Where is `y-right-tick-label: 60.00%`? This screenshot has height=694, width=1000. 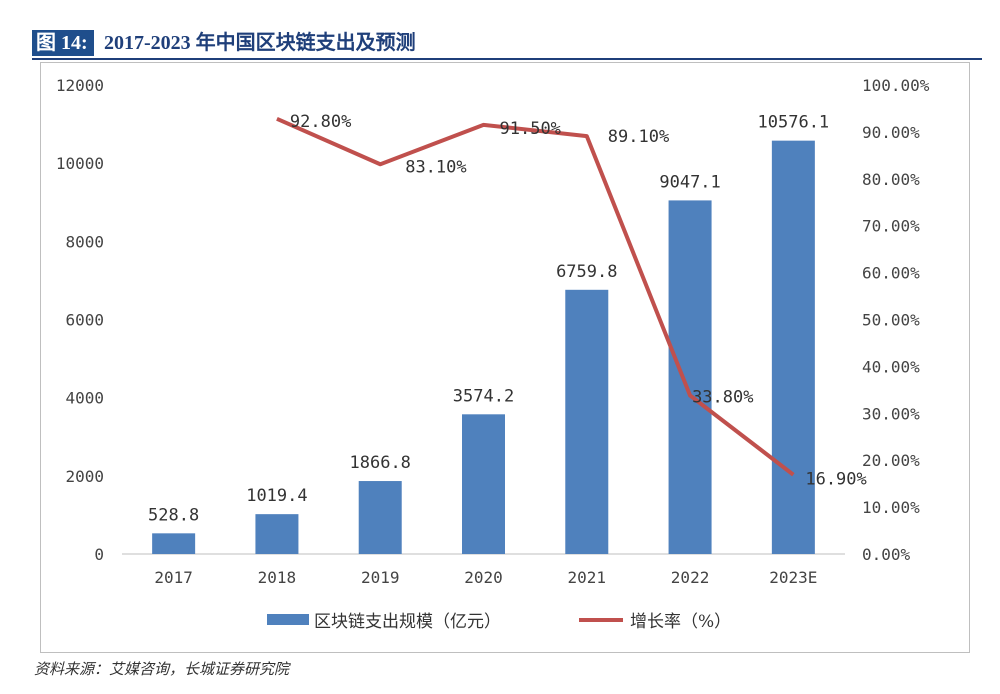
y-right-tick-label: 60.00% is located at coordinates (891, 273).